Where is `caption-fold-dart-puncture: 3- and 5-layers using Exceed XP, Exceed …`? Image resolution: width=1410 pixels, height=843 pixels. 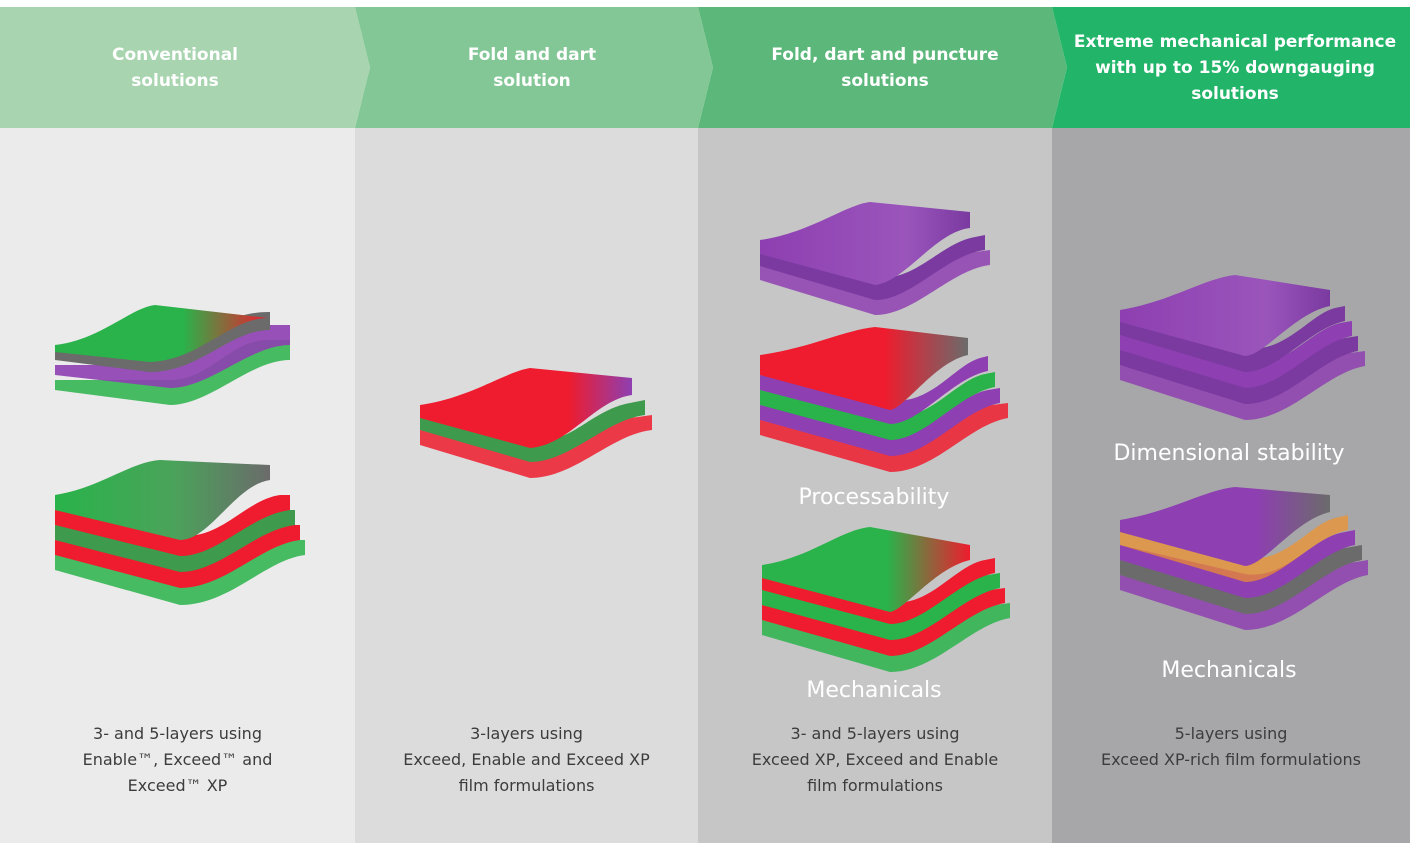
caption-fold-dart-puncture: 3- and 5-layers using Exceed XP, Exceed … is located at coordinates (875, 759).